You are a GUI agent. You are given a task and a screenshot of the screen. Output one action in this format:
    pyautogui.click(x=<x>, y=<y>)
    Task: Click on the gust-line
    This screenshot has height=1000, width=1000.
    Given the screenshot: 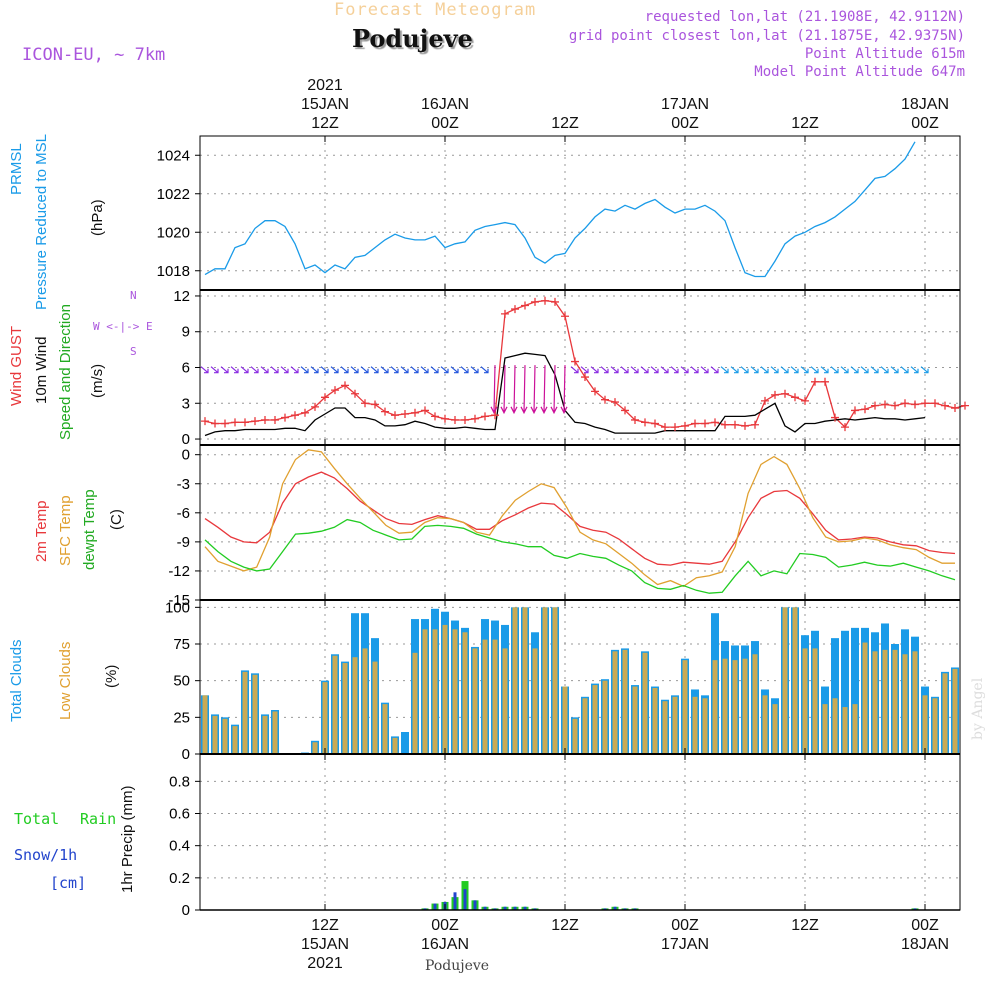 What is the action you would take?
    pyautogui.click(x=585, y=364)
    